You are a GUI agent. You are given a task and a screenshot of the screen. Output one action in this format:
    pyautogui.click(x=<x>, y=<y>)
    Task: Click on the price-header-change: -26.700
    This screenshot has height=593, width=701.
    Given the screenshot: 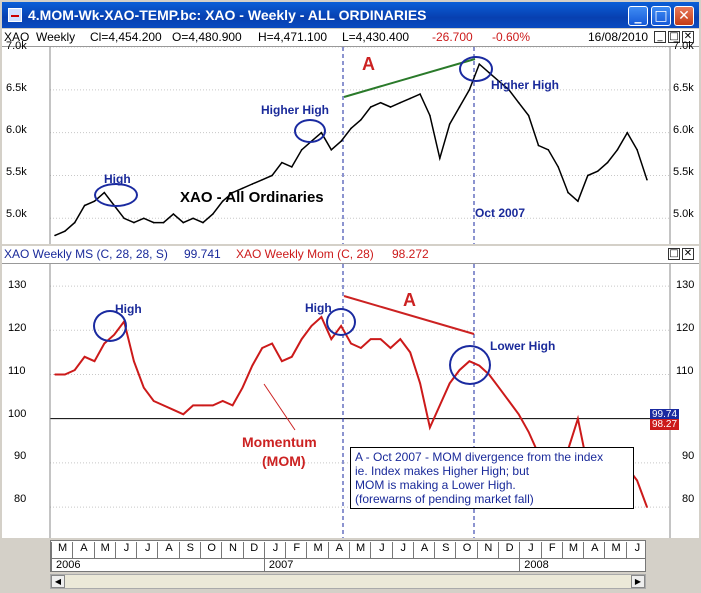 What is the action you would take?
    pyautogui.click(x=452, y=37)
    